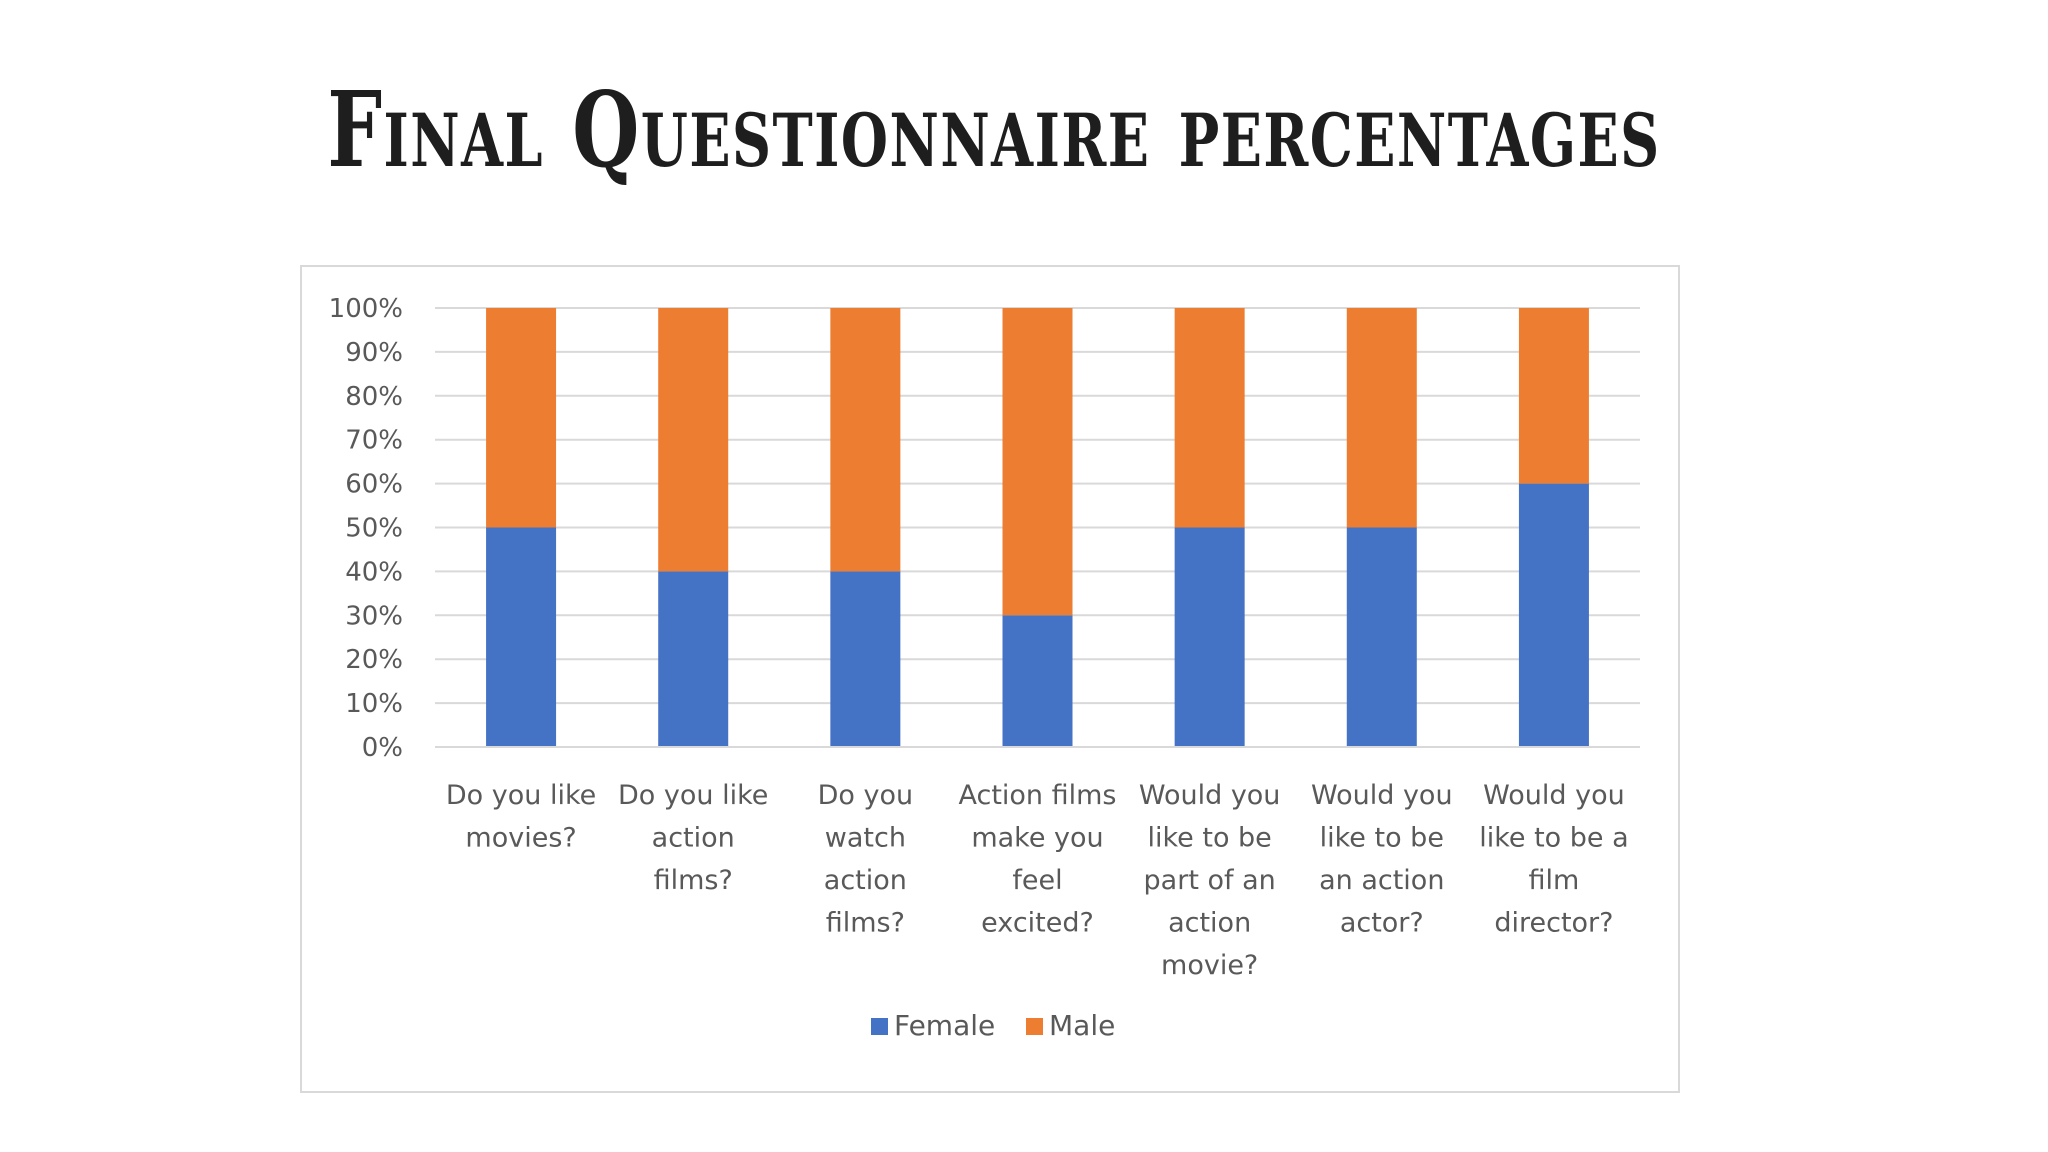 The height and width of the screenshot is (1152, 2048). I want to click on legend-swatch-female, so click(879, 1026).